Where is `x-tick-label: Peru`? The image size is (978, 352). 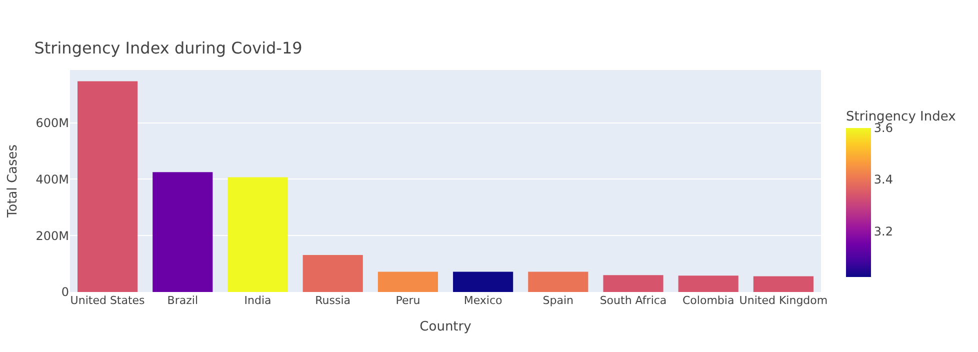 x-tick-label: Peru is located at coordinates (408, 300).